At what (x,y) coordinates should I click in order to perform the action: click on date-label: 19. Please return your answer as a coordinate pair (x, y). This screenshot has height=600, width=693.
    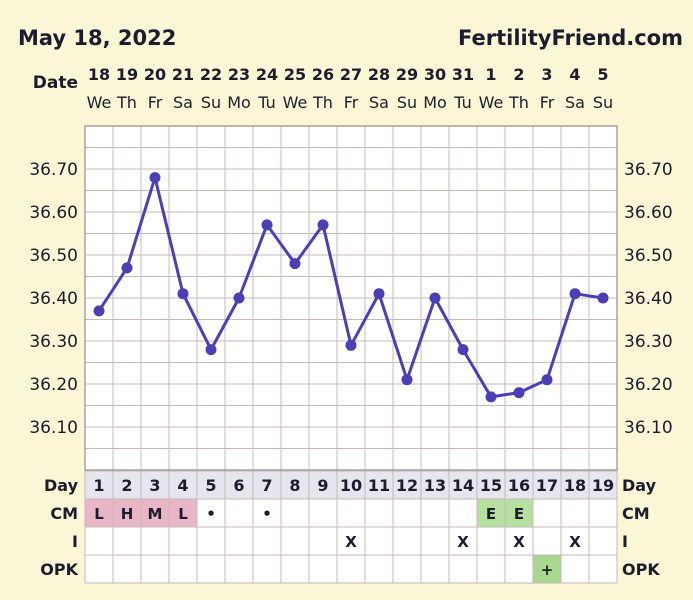
    Looking at the image, I should click on (127, 74).